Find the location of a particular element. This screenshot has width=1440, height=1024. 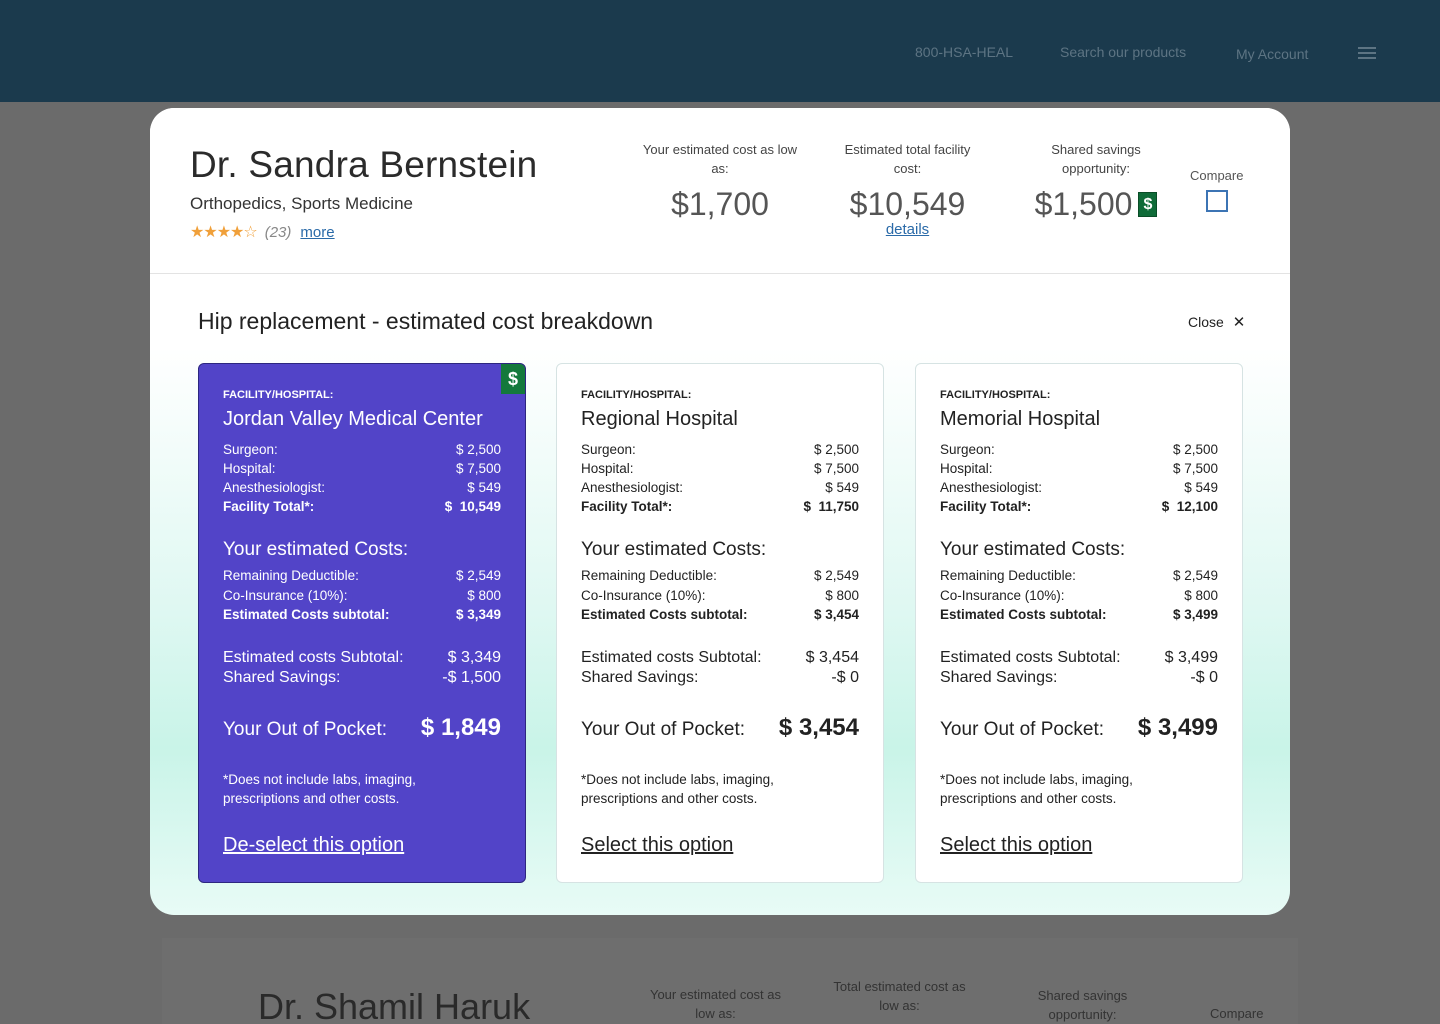

close-button: Close ✕ is located at coordinates (1216, 322).